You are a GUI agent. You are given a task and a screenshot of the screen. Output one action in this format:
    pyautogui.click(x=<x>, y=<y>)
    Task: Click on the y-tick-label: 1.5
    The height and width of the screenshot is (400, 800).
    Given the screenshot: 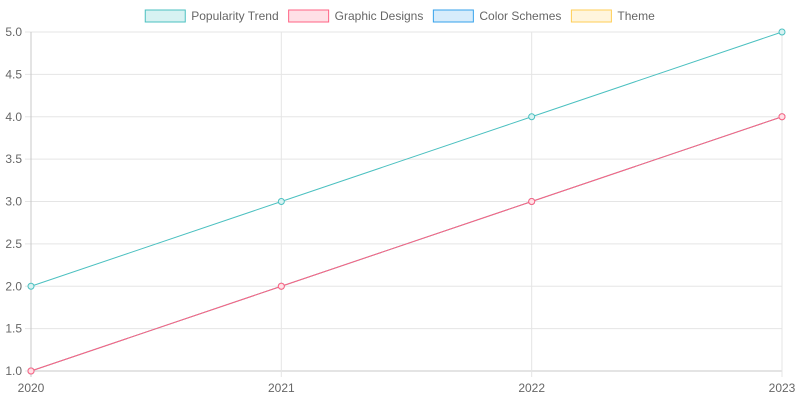 What is the action you would take?
    pyautogui.click(x=13, y=329)
    